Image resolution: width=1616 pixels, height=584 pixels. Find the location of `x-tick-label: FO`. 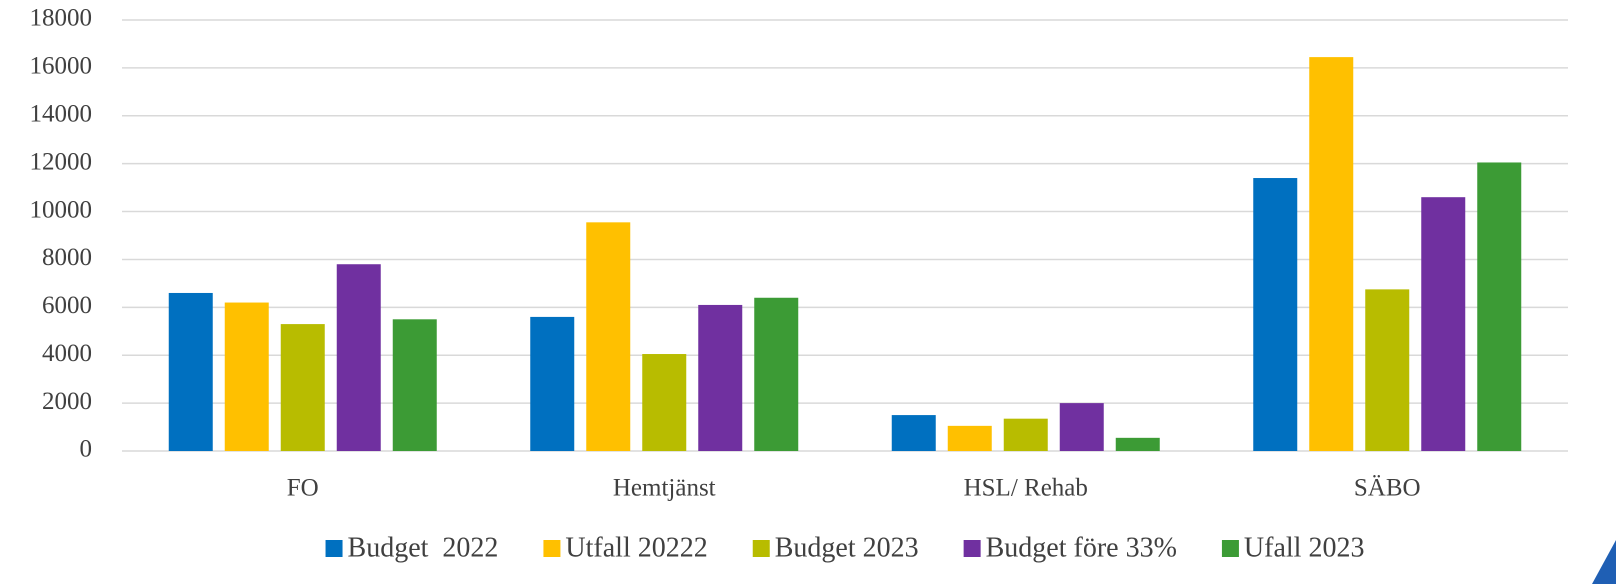

x-tick-label: FO is located at coordinates (303, 488).